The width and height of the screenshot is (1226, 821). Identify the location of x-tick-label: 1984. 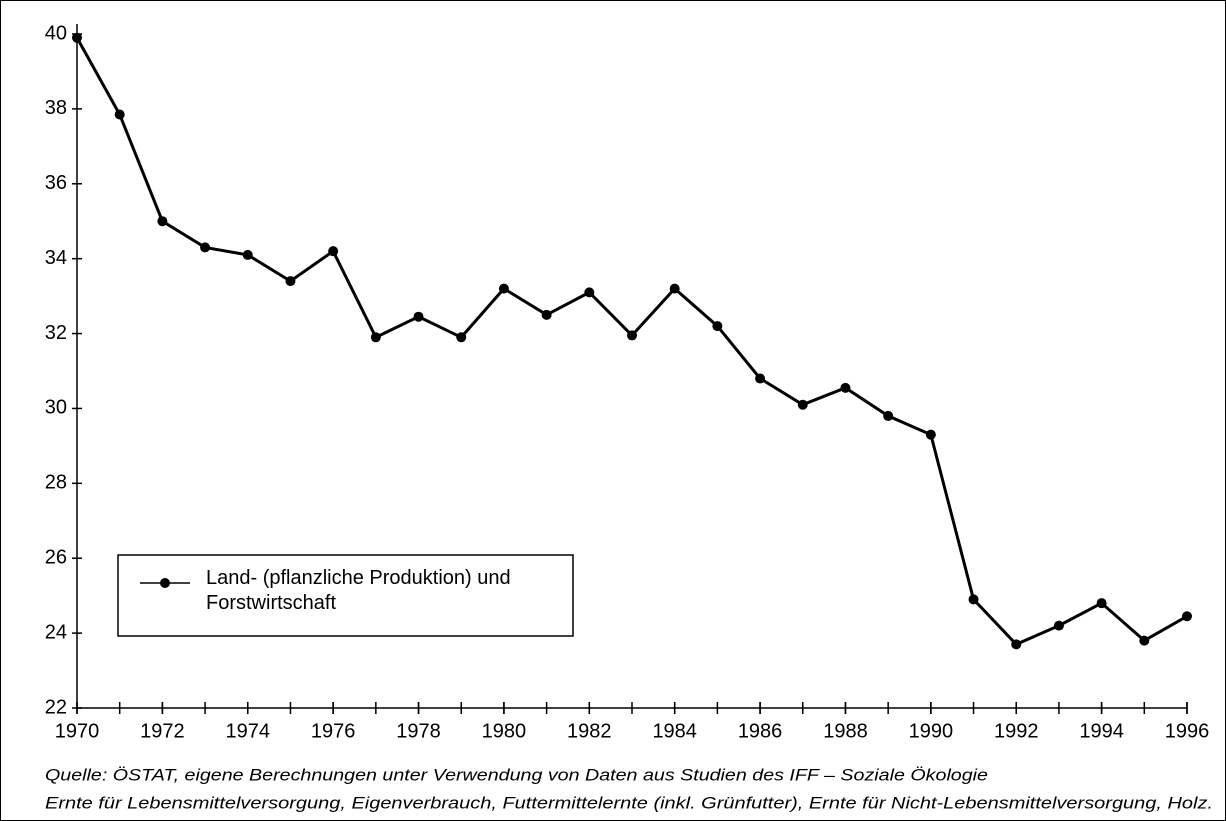
(674, 731).